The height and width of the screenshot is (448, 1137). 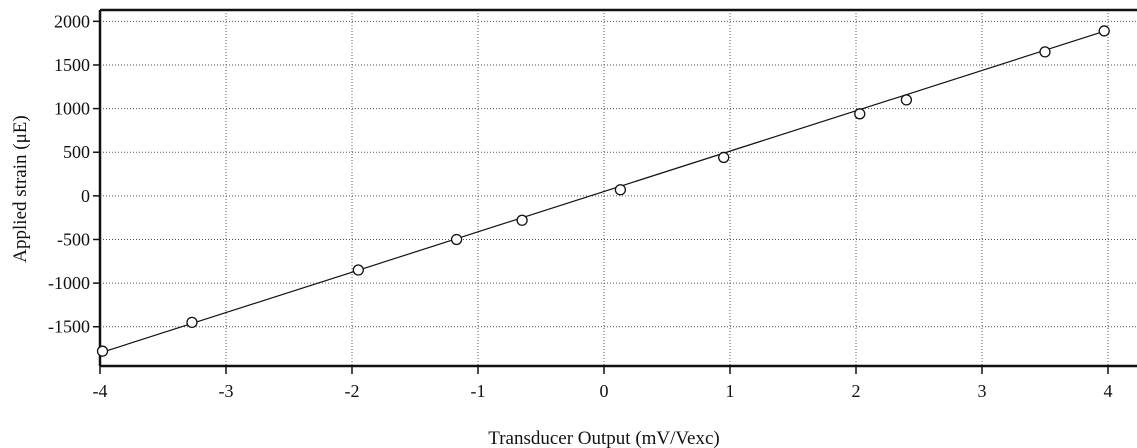 I want to click on x-tick-label: 3, so click(x=982, y=391).